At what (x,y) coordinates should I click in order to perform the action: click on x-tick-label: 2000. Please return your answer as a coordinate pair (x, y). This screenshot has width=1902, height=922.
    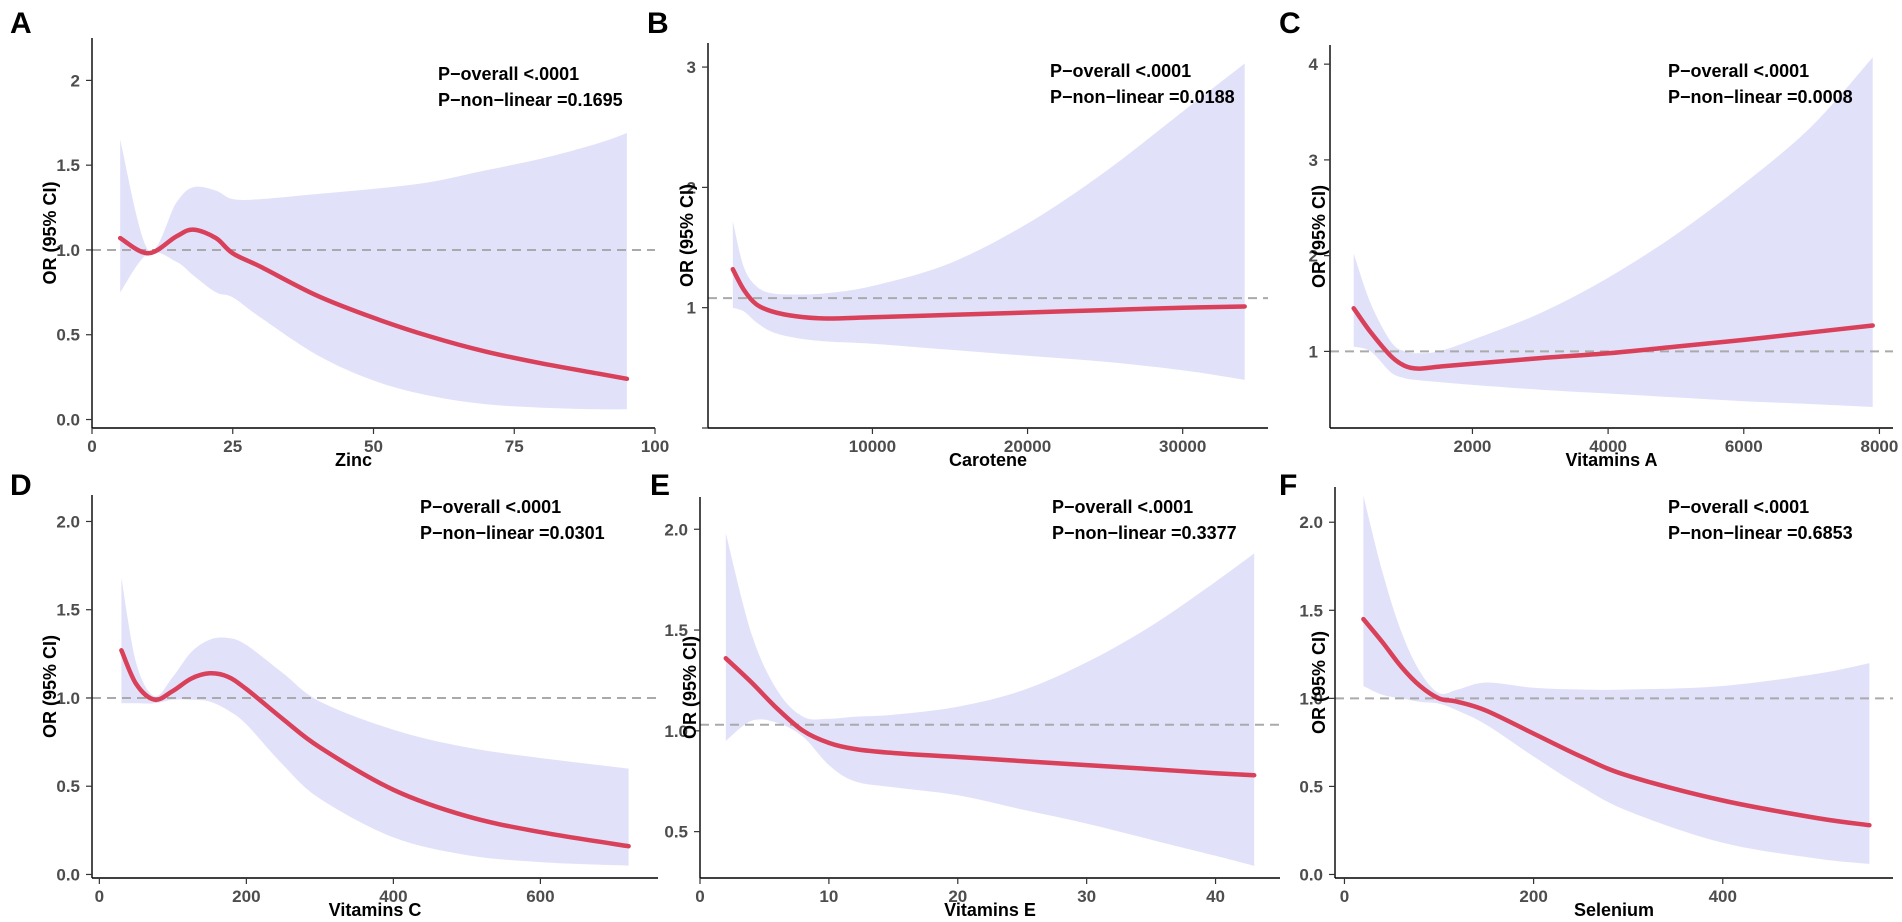
    Looking at the image, I should click on (1473, 446).